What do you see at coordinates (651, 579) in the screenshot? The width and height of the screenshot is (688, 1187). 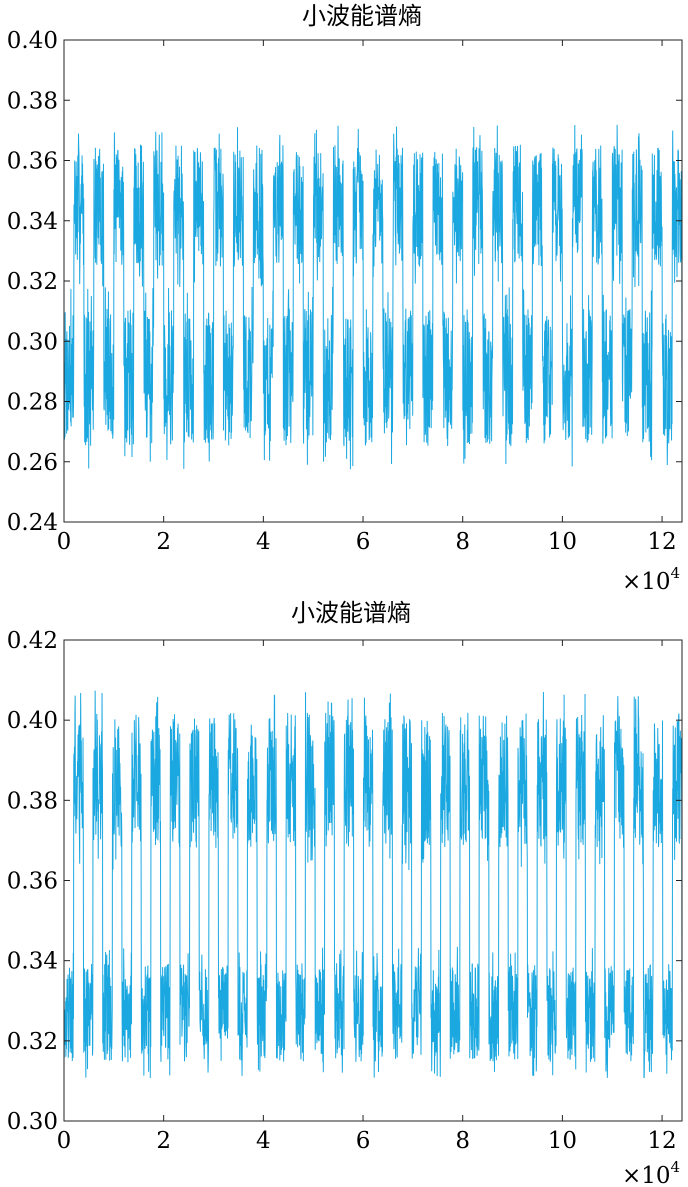 I see `chart-1-x-multiplier: ×10⁴` at bounding box center [651, 579].